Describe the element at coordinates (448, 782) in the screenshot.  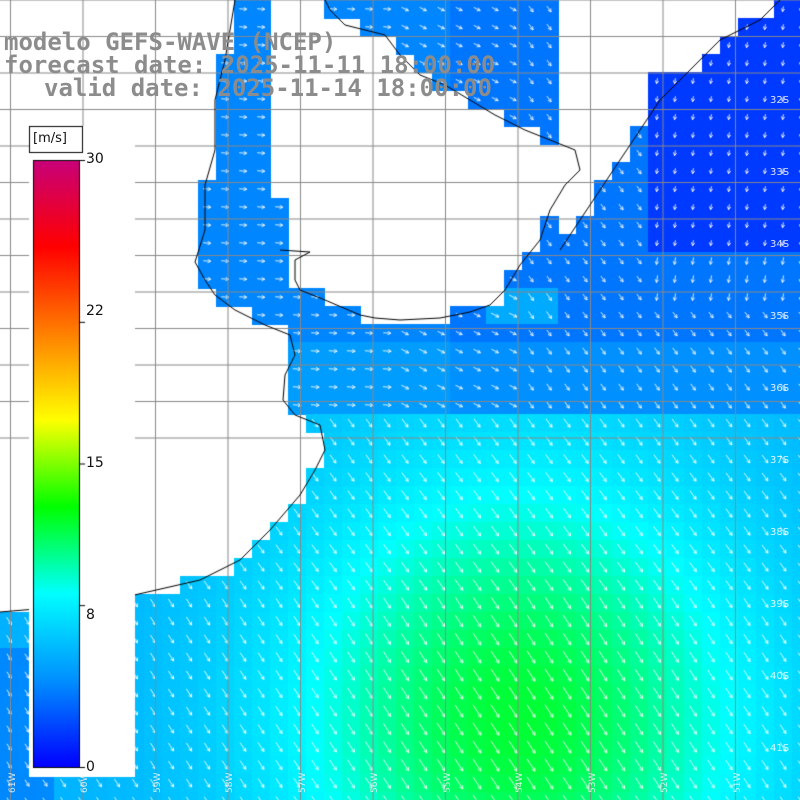
I see `lon-label-55w: 55W` at that location.